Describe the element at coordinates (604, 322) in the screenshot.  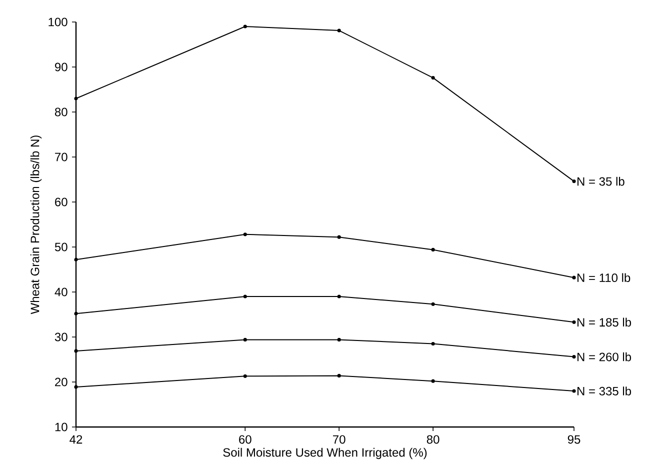
I see `series-label: N = 185 lb` at that location.